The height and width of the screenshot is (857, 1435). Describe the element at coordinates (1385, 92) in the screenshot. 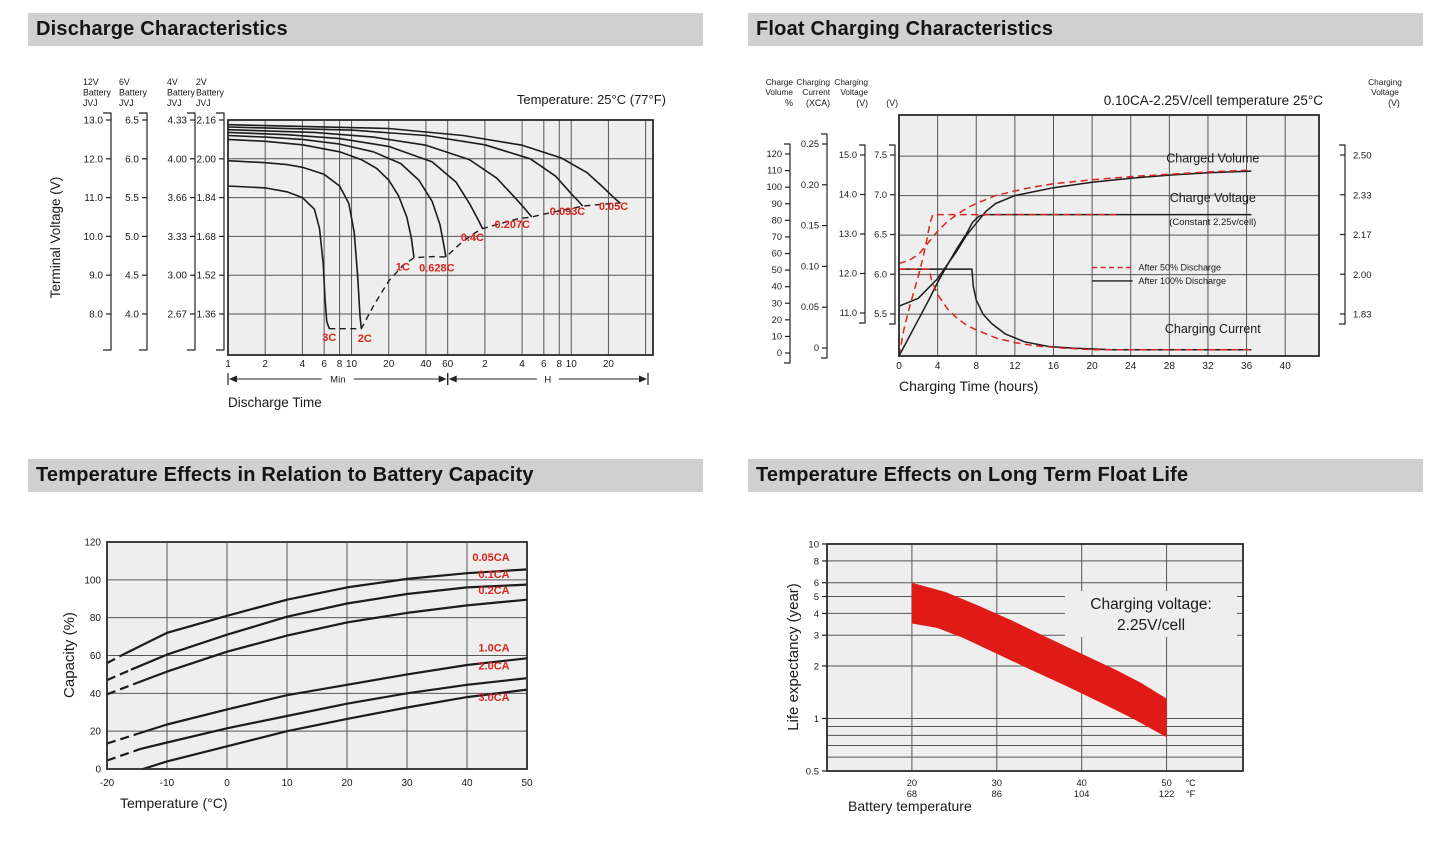

I see `right-axis-header: Voltage` at that location.